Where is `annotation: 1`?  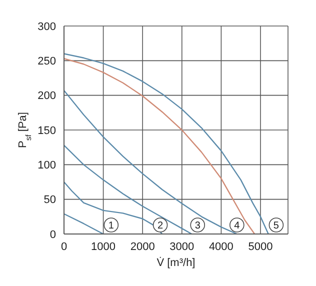 annotation: 1 is located at coordinates (111, 226).